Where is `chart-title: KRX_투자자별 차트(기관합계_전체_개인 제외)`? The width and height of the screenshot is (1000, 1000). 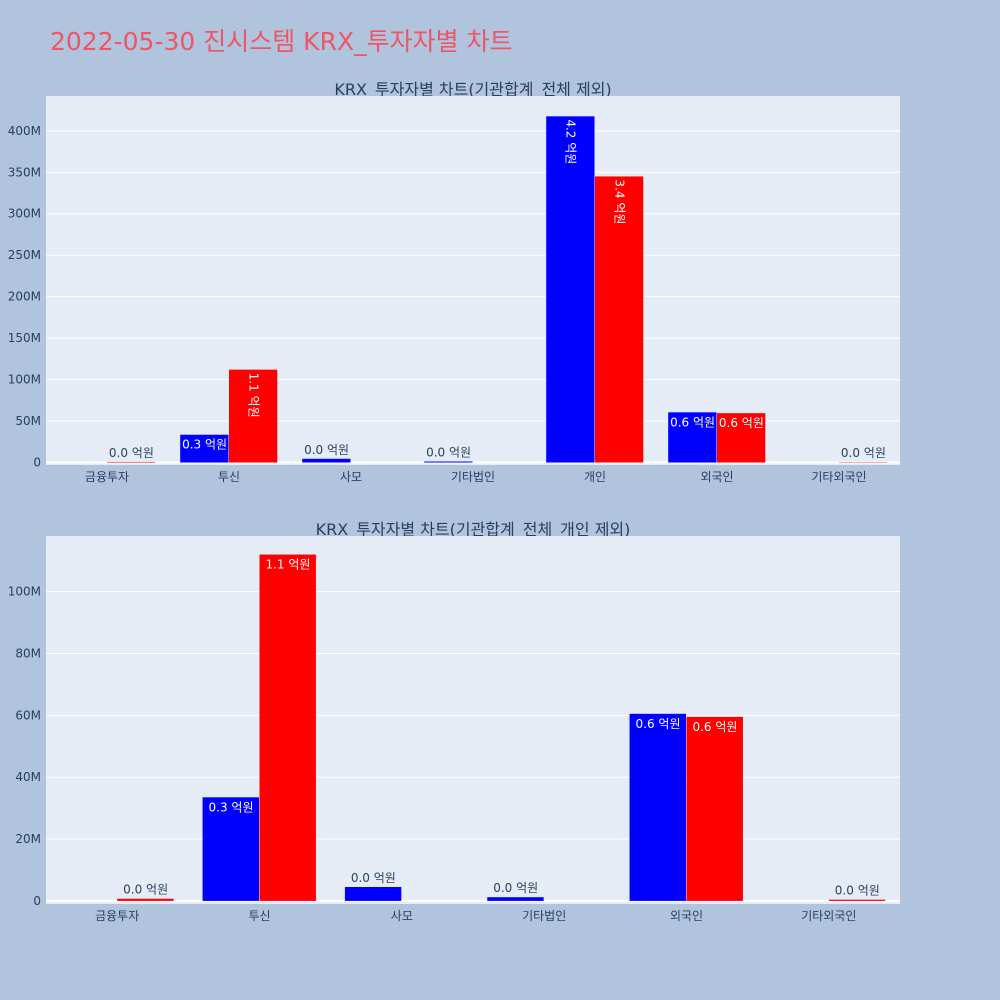 chart-title: KRX_투자자별 차트(기관합계_전체_개인 제외) is located at coordinates (473, 530).